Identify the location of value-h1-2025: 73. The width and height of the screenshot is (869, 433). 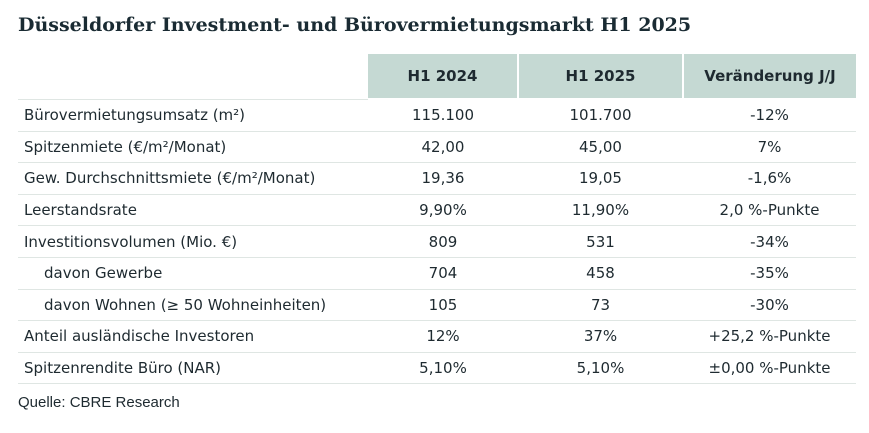
(600, 305).